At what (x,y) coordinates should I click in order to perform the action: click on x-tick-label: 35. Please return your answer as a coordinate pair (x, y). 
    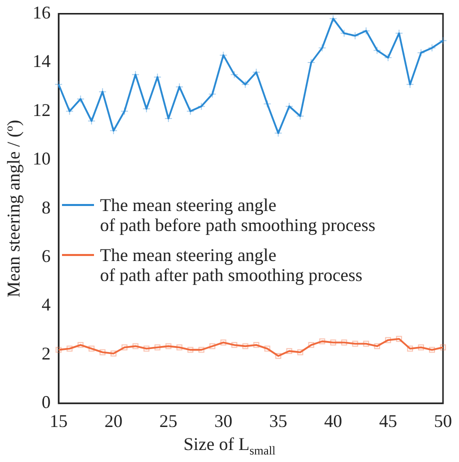
    Looking at the image, I should click on (278, 420).